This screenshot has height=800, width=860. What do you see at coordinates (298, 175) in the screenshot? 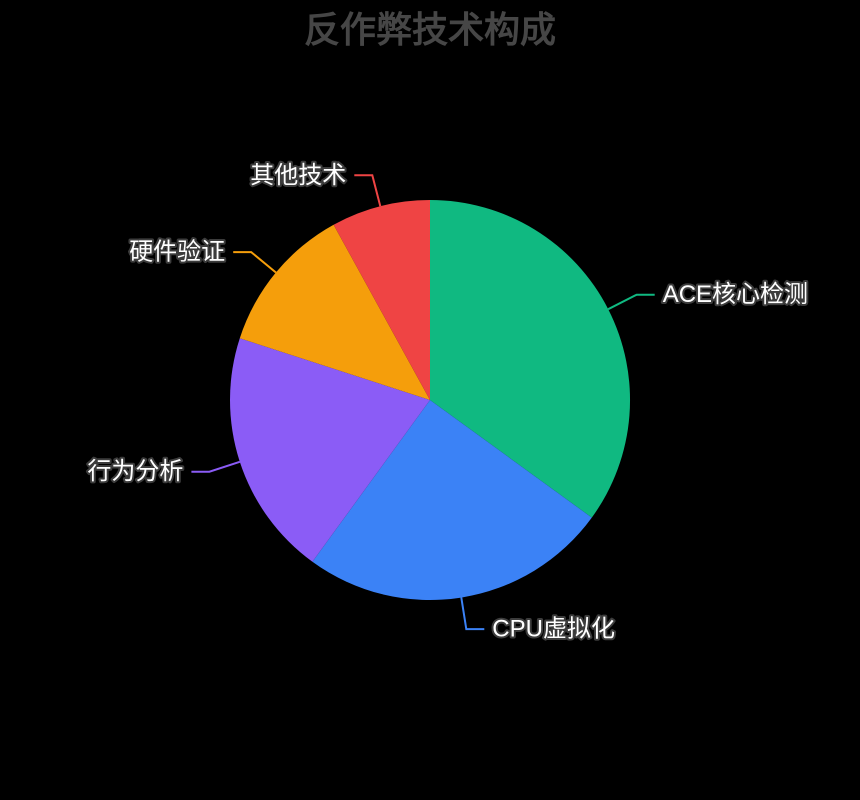
I see `slice-label-4: 其他技术` at bounding box center [298, 175].